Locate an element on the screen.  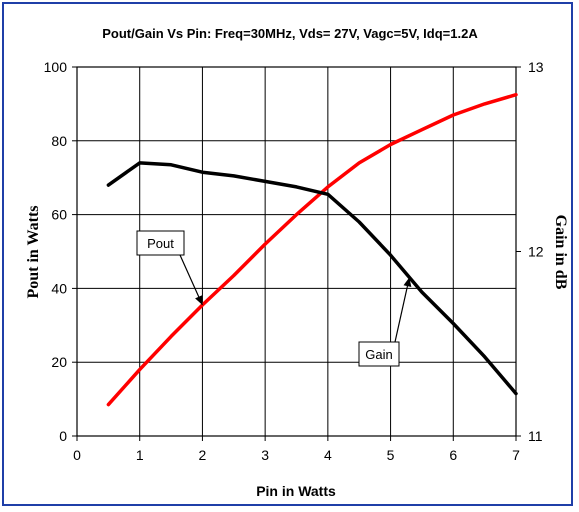
y-tick-label: 60 is located at coordinates (59, 215).